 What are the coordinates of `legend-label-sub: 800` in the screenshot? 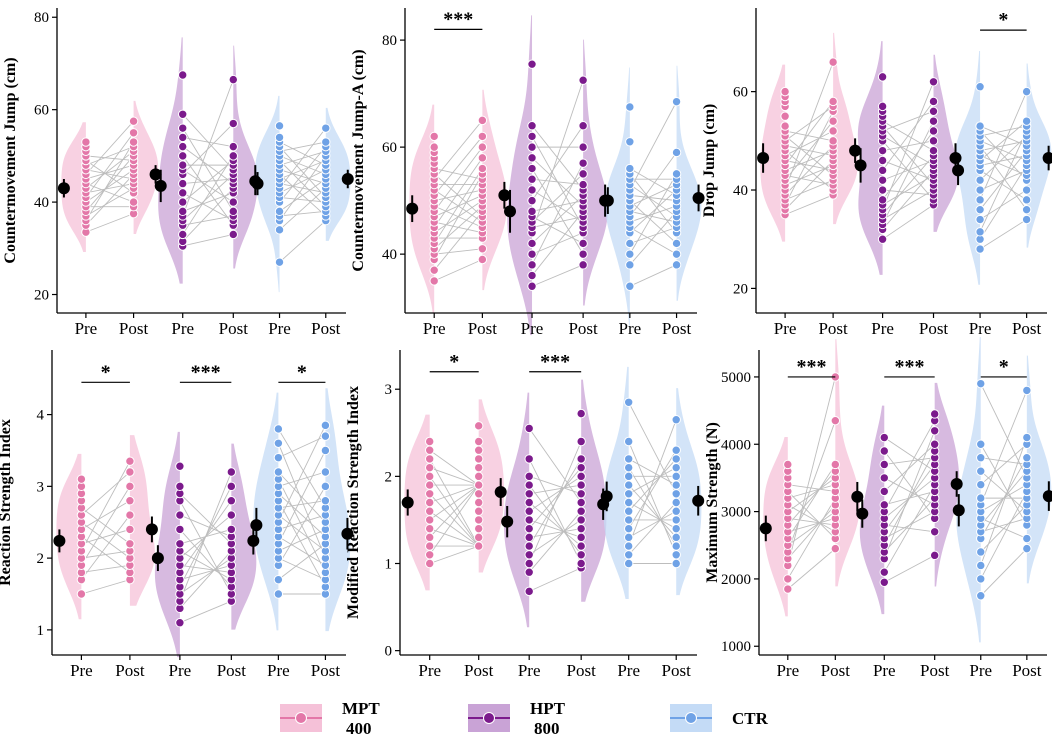 It's located at (547, 728).